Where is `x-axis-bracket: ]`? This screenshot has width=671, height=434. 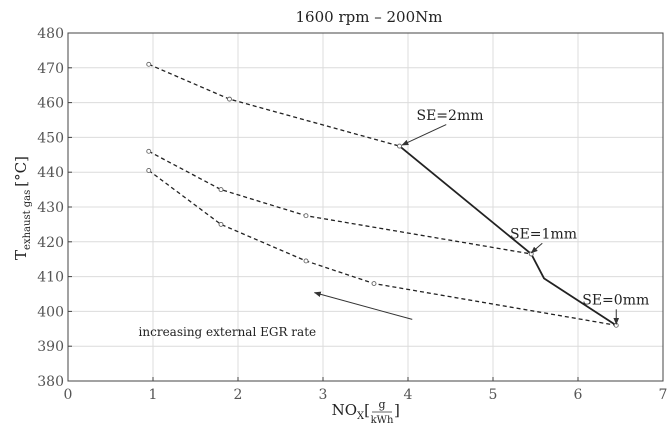
x-axis-bracket: ] is located at coordinates (397, 410).